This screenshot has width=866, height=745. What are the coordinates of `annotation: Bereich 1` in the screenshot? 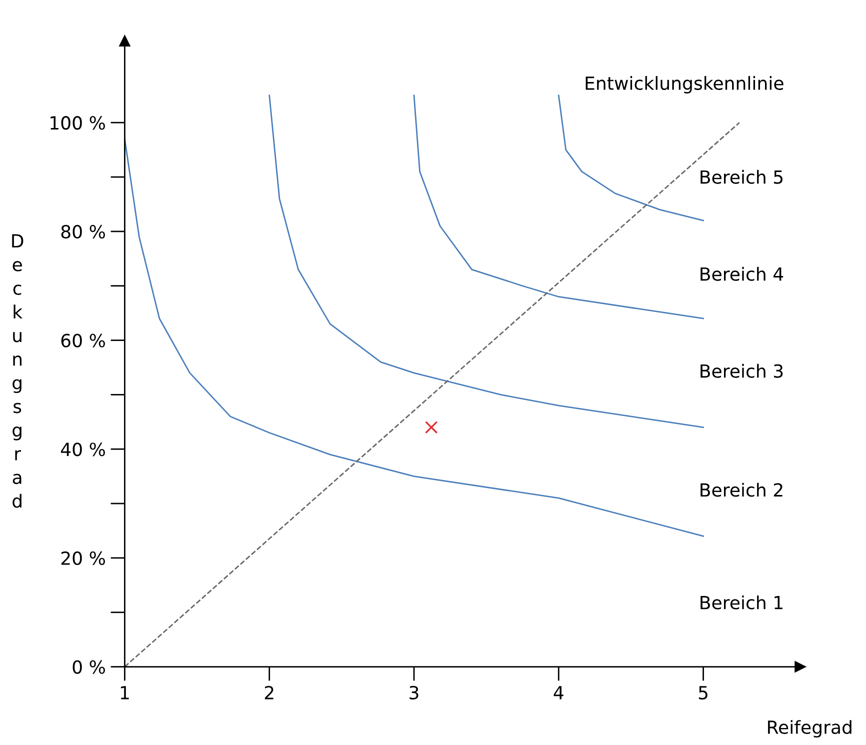 It's located at (741, 602).